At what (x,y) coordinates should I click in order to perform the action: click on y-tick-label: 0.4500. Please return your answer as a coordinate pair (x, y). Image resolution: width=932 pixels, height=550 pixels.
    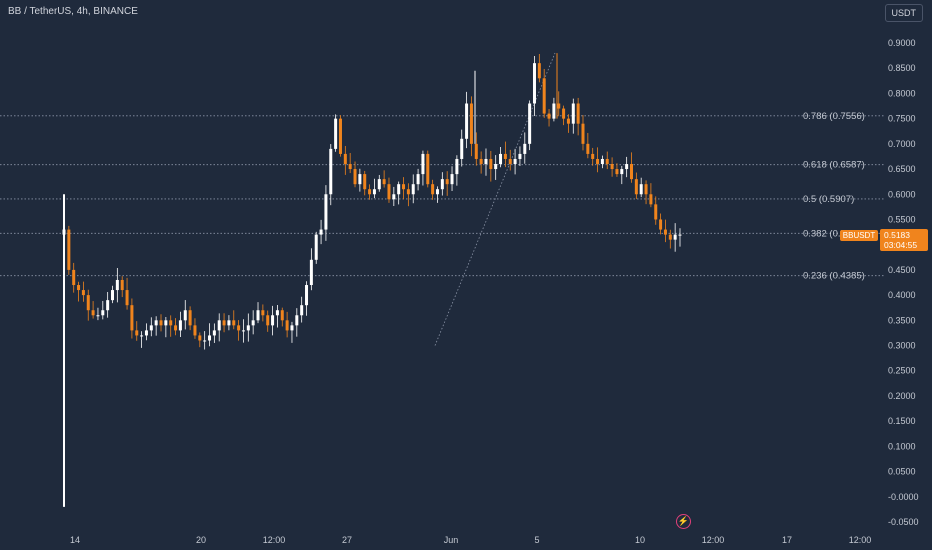
    Looking at the image, I should click on (902, 270).